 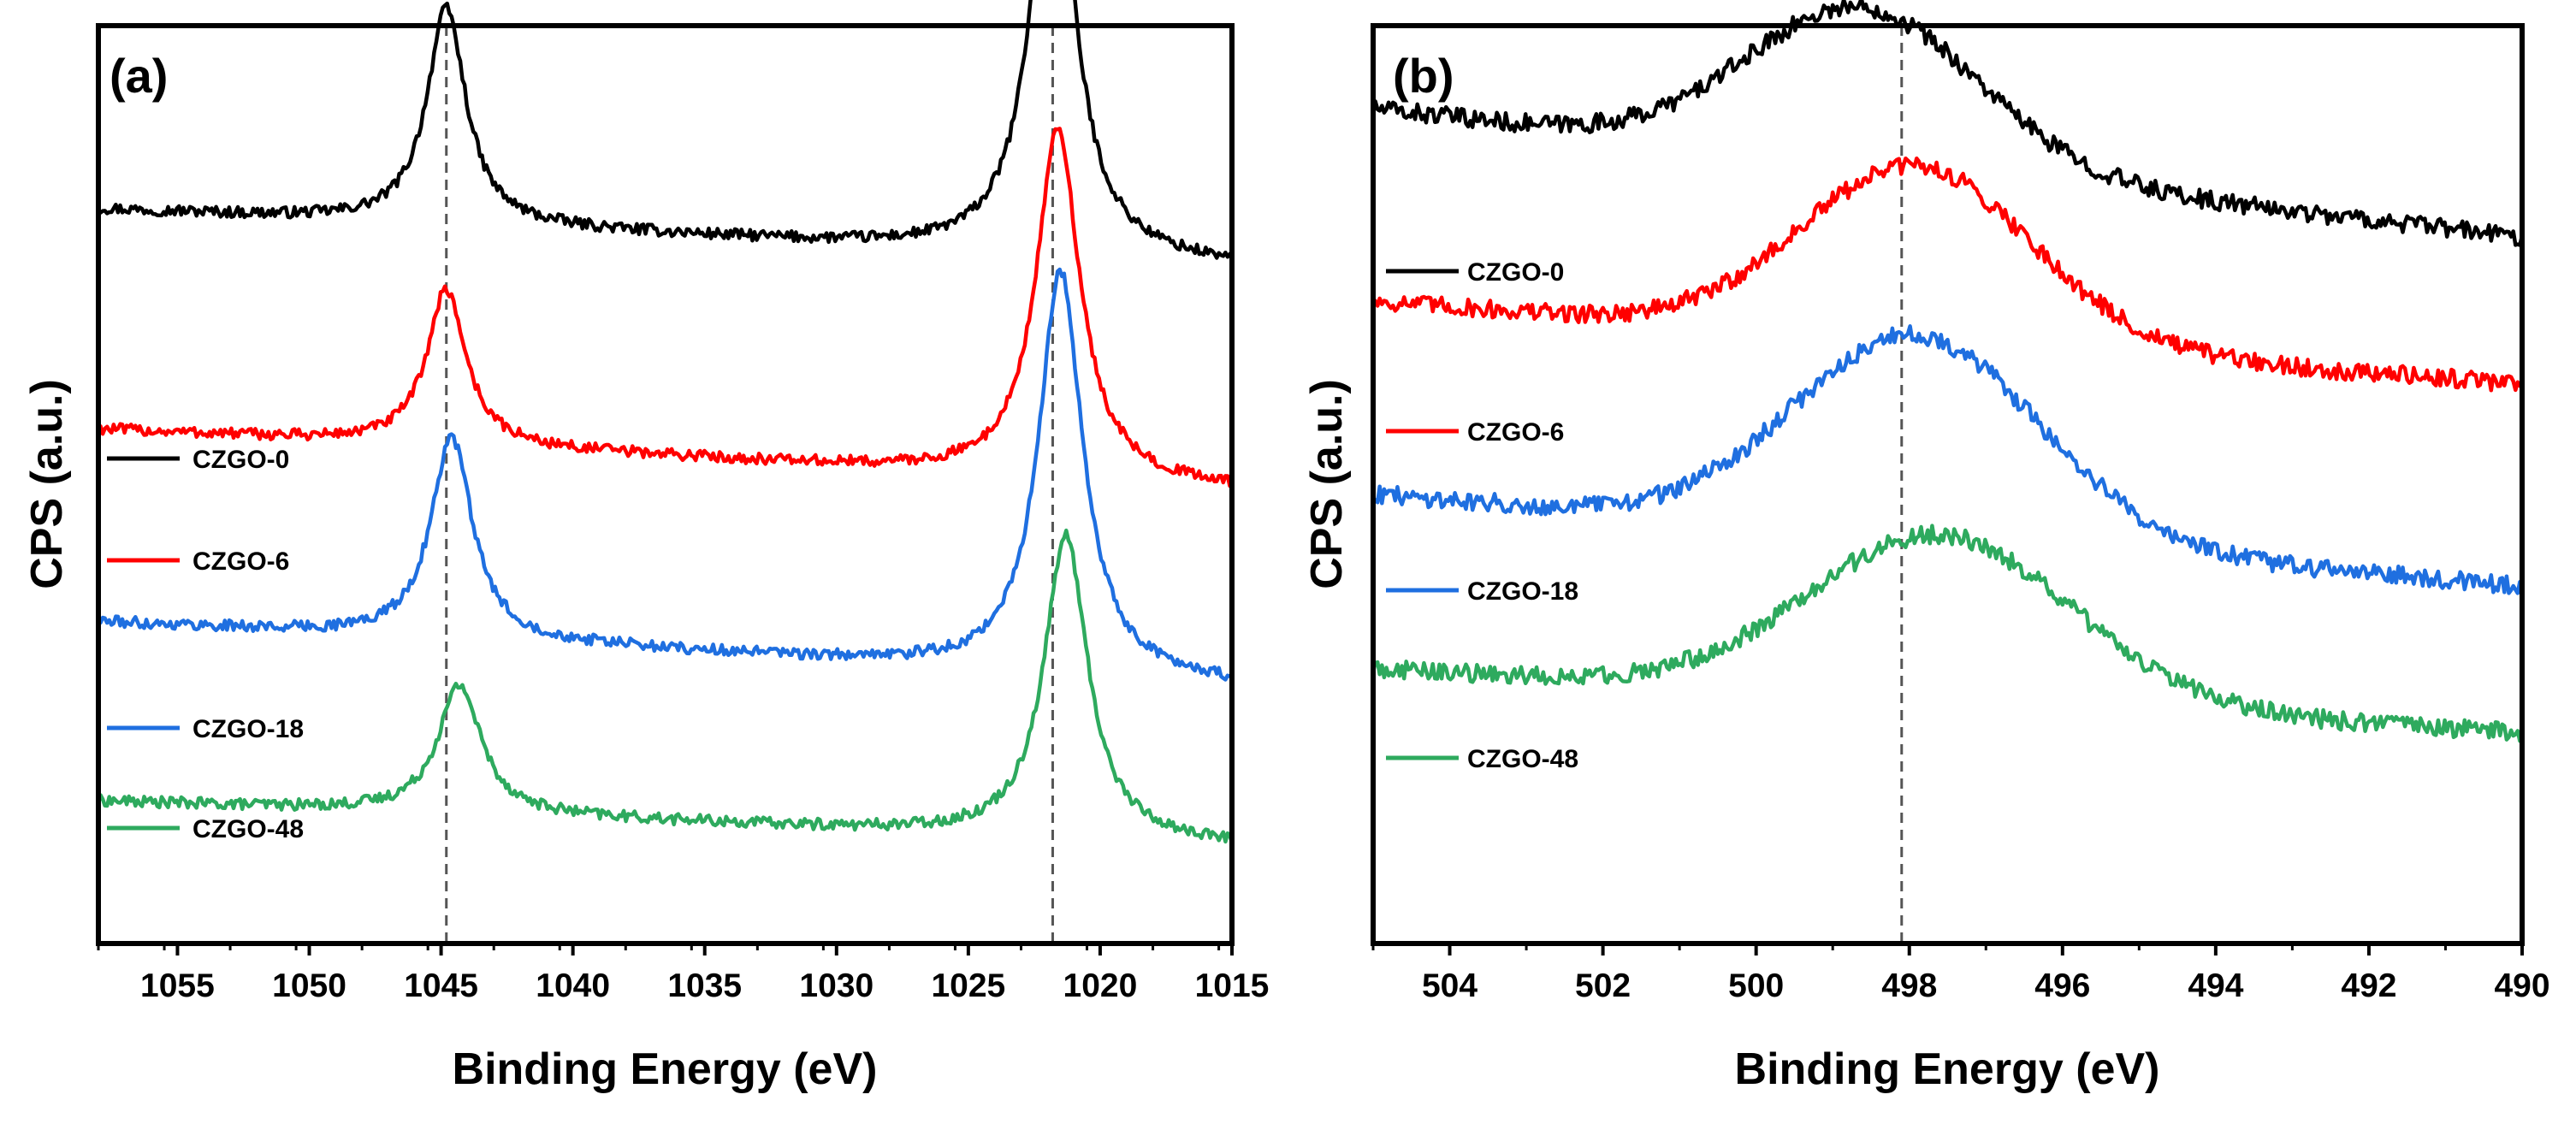 I want to click on a-x-tick-label: 1015, so click(x=1232, y=985).